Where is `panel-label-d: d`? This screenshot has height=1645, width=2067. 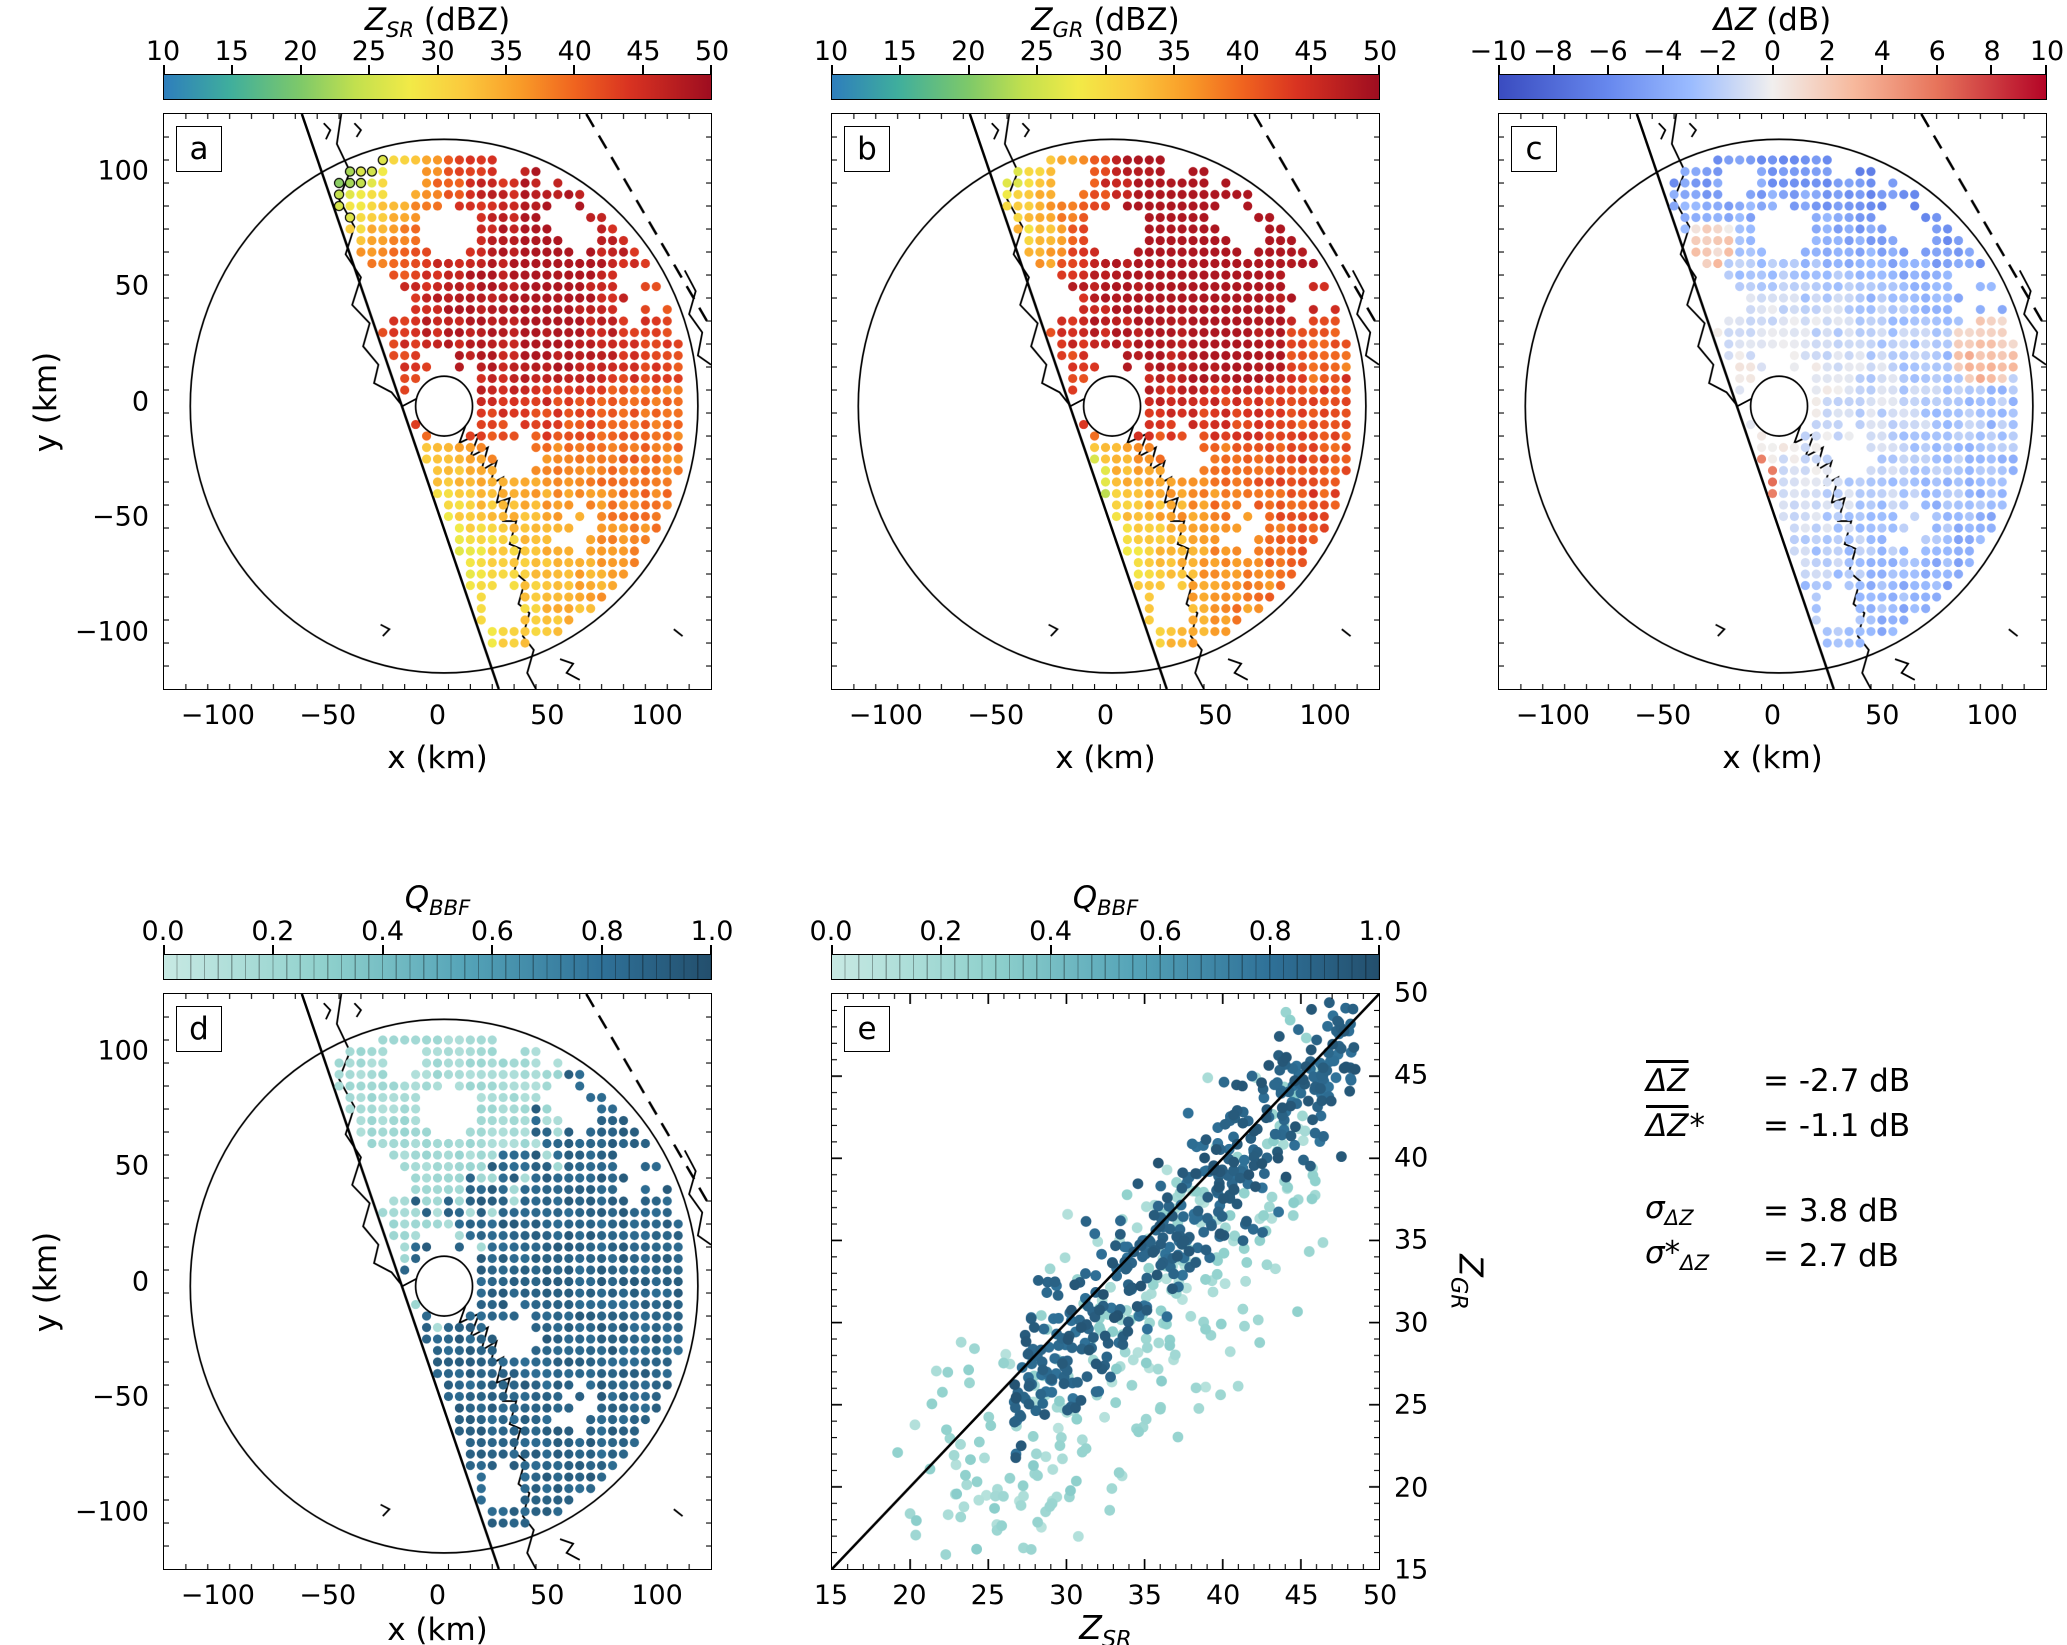 panel-label-d: d is located at coordinates (199, 1029).